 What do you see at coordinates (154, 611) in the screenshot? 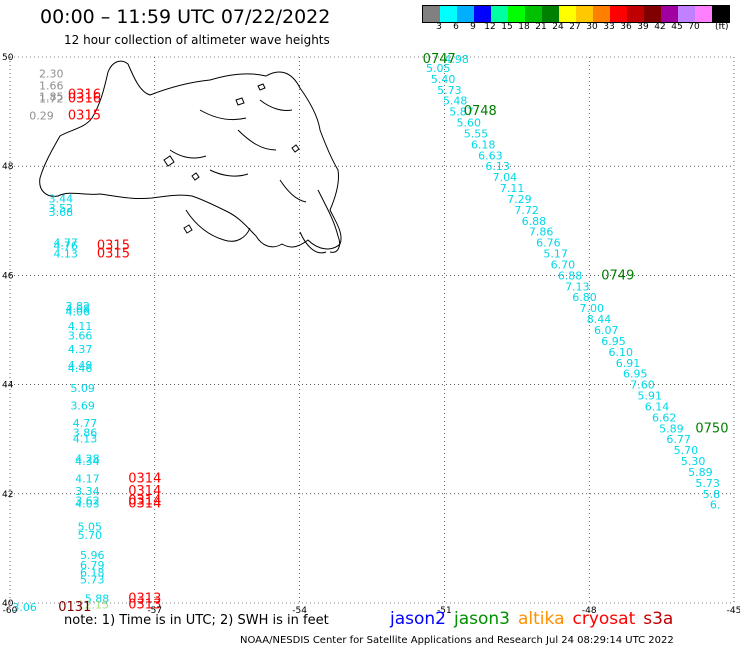
I see `x-tick-label: -57` at bounding box center [154, 611].